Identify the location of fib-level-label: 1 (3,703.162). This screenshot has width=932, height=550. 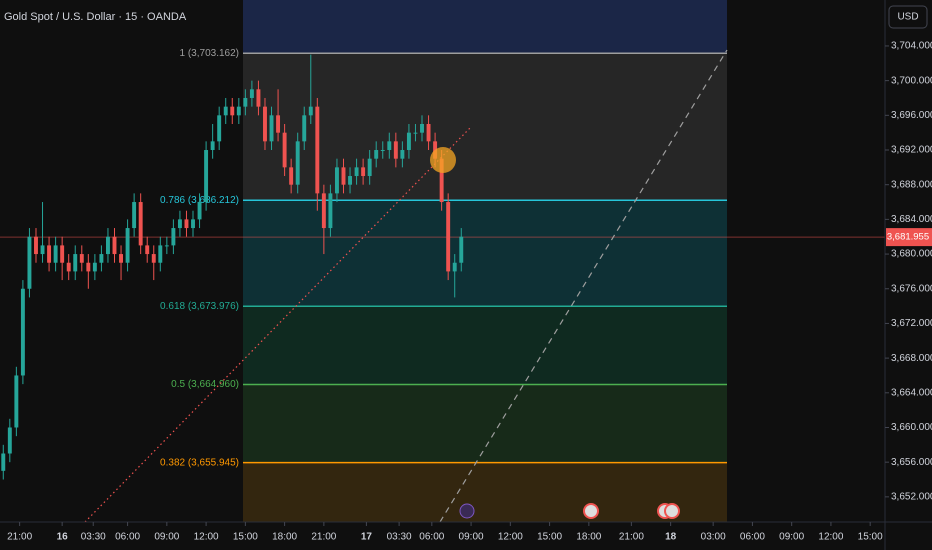
(210, 53).